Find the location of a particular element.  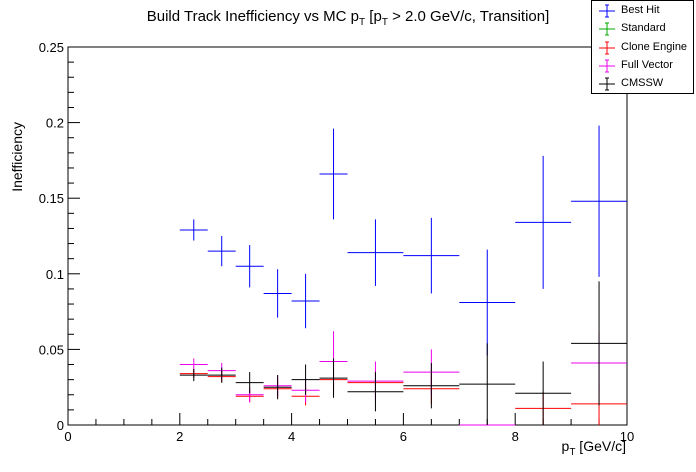

y-tick-label: 0.05 is located at coordinates (51, 349).